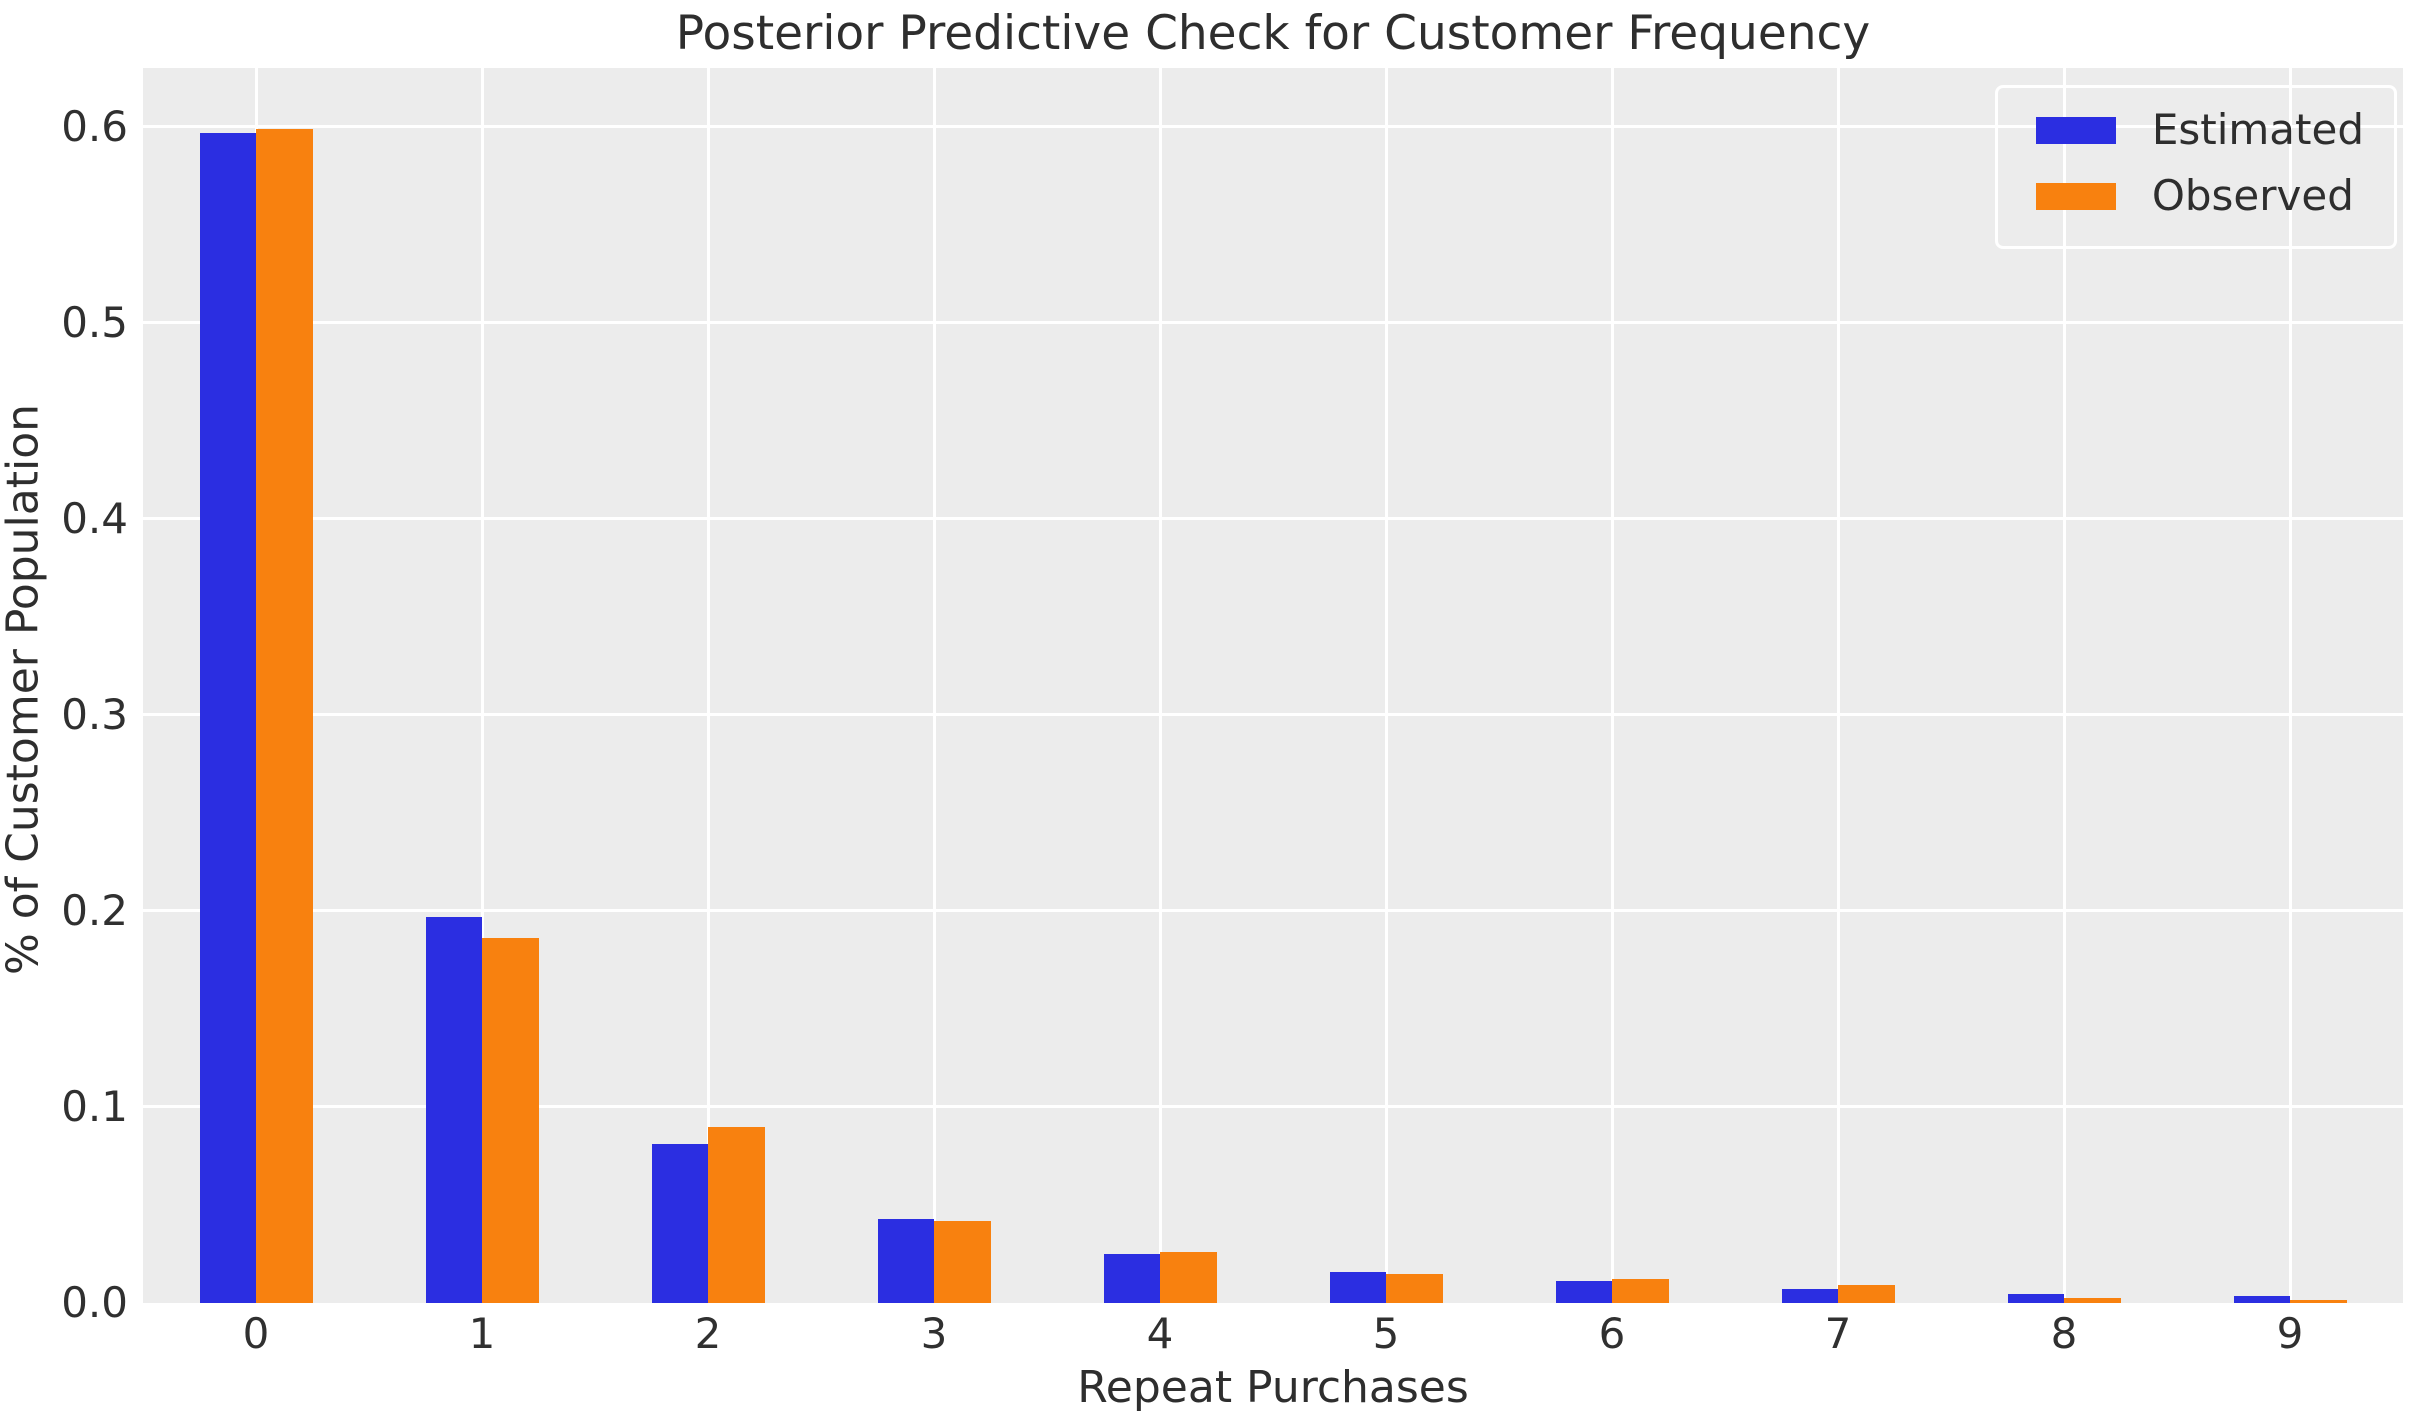  Describe the element at coordinates (1386, 1333) in the screenshot. I see `x-tick-label: 5` at that location.